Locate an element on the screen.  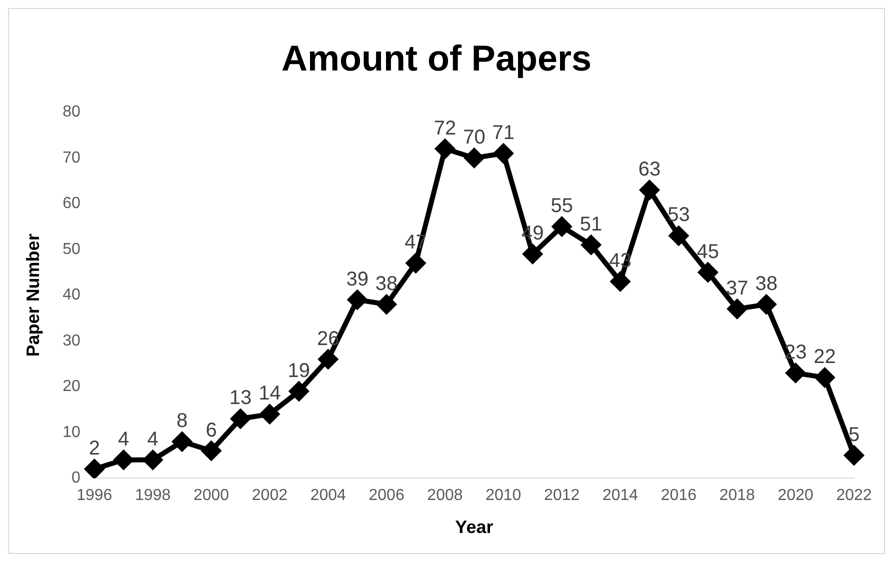
x-tick-label: 2004 is located at coordinates (328, 495).